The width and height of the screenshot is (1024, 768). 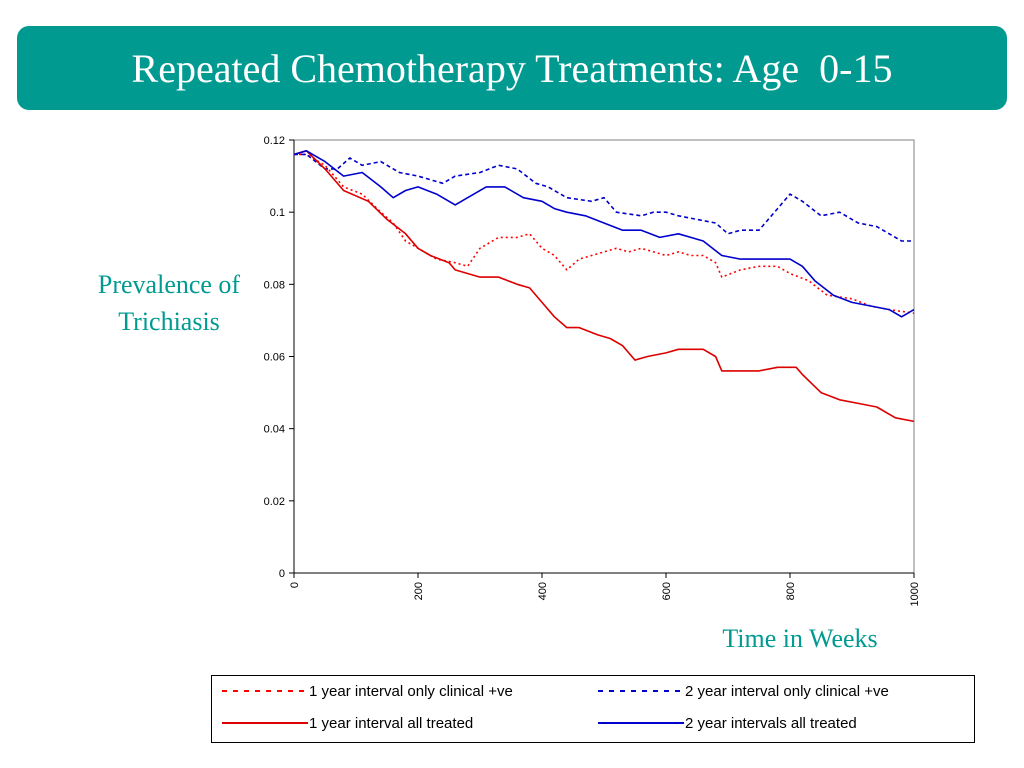 What do you see at coordinates (411, 691) in the screenshot?
I see `legend-label-1yr-clinical: 1 year interval only clinical +ve` at bounding box center [411, 691].